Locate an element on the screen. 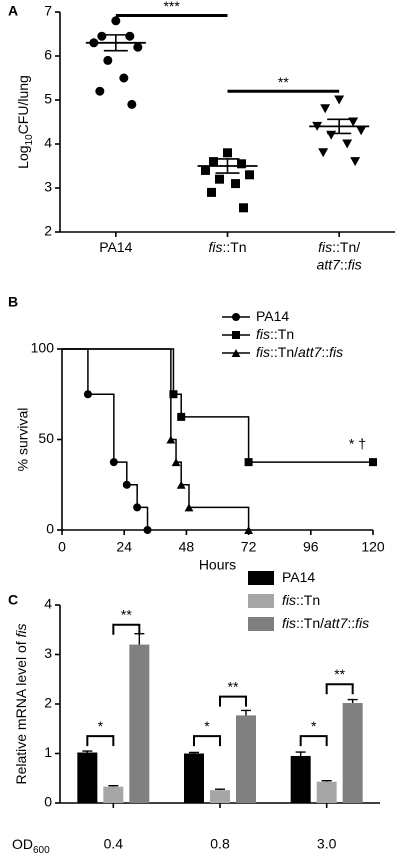  x-tick-label: 72 is located at coordinates (249, 547).